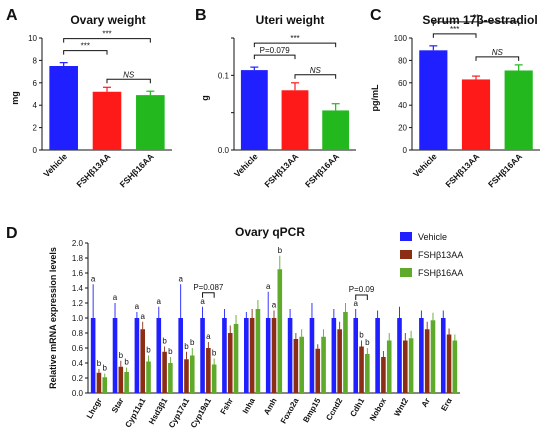 The image size is (550, 438). Describe the element at coordinates (107, 20) in the screenshot. I see `chart-a-title: Ovary weight` at that location.